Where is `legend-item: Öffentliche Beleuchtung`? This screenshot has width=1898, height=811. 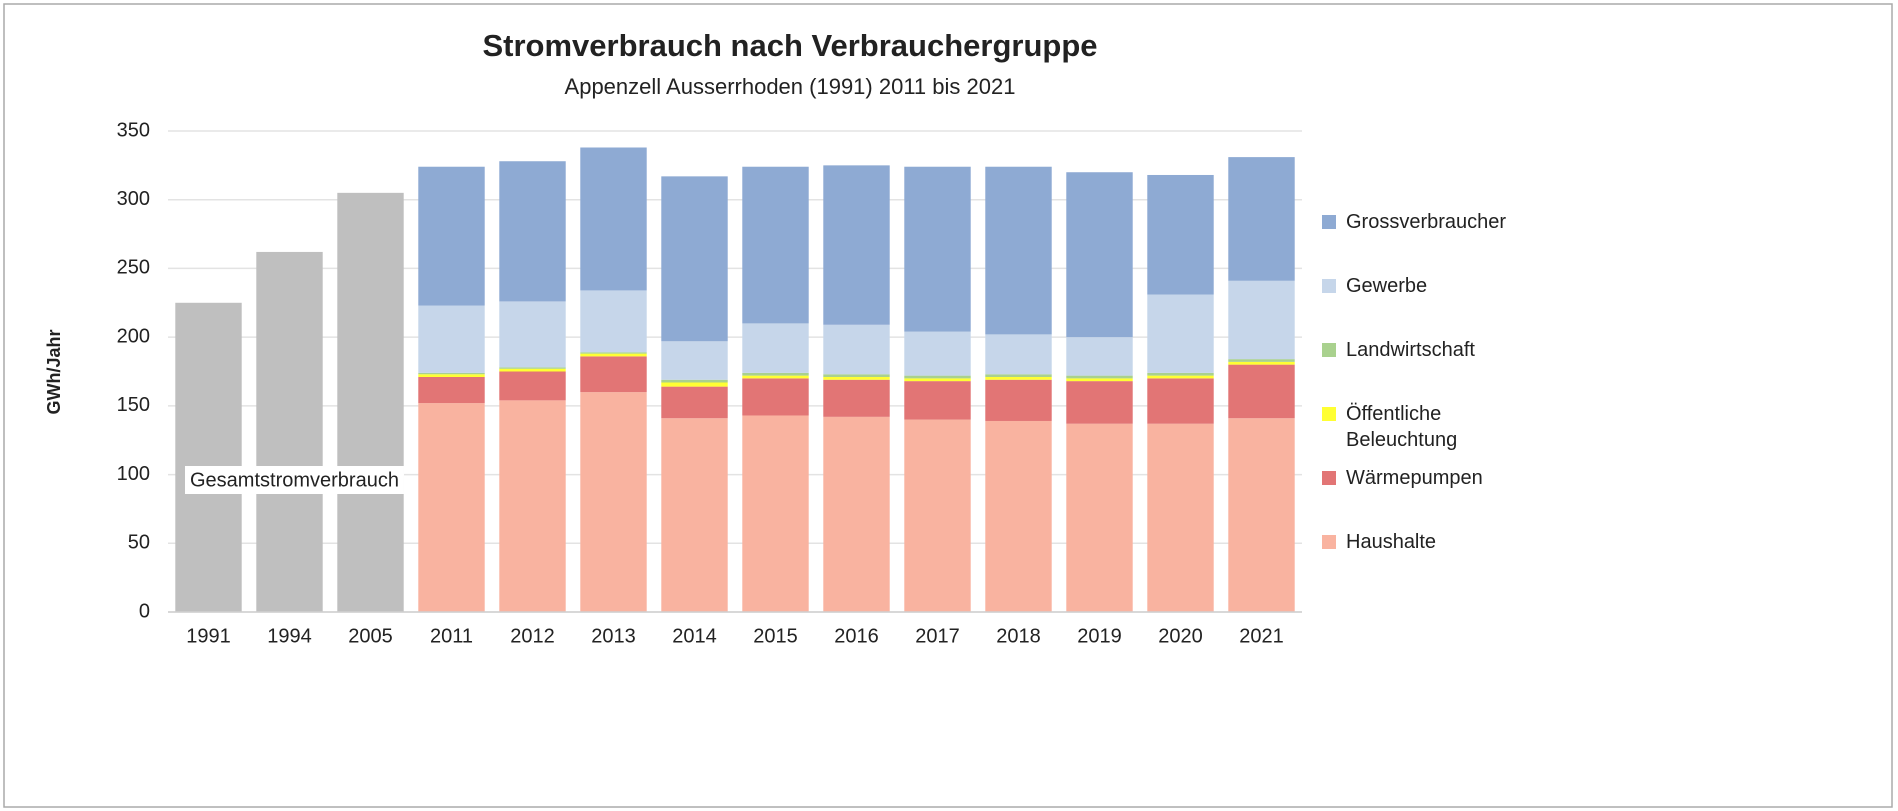 legend-item: Öffentliche Beleuchtung is located at coordinates (1432, 427).